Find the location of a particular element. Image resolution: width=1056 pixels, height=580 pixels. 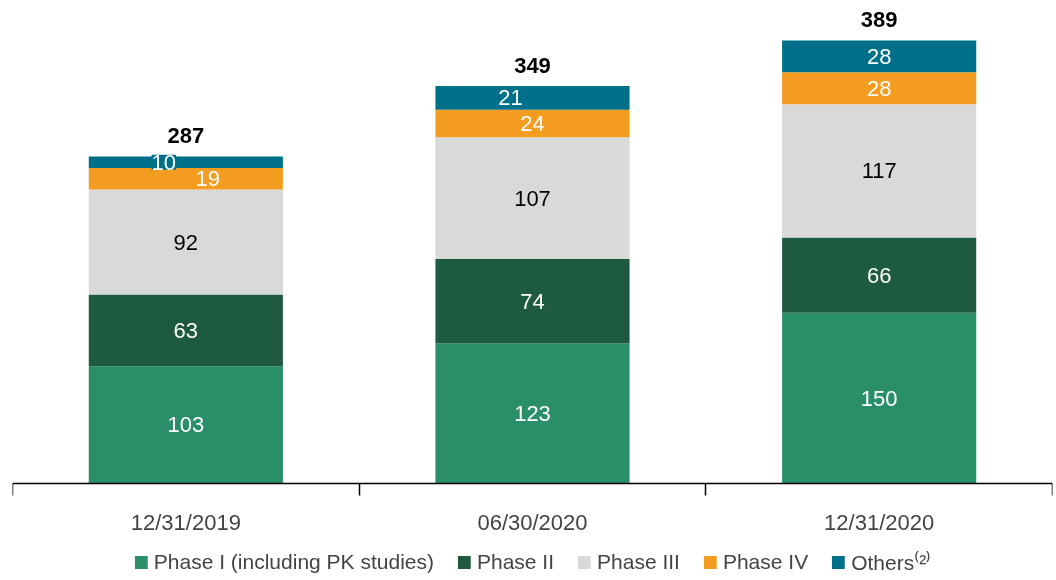

data-label: 66 is located at coordinates (879, 275).